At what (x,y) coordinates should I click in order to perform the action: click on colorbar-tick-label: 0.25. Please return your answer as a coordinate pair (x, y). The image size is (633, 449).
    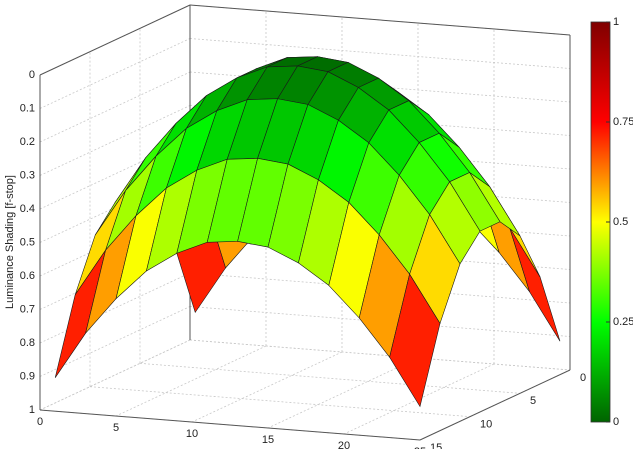
    Looking at the image, I should click on (623, 322).